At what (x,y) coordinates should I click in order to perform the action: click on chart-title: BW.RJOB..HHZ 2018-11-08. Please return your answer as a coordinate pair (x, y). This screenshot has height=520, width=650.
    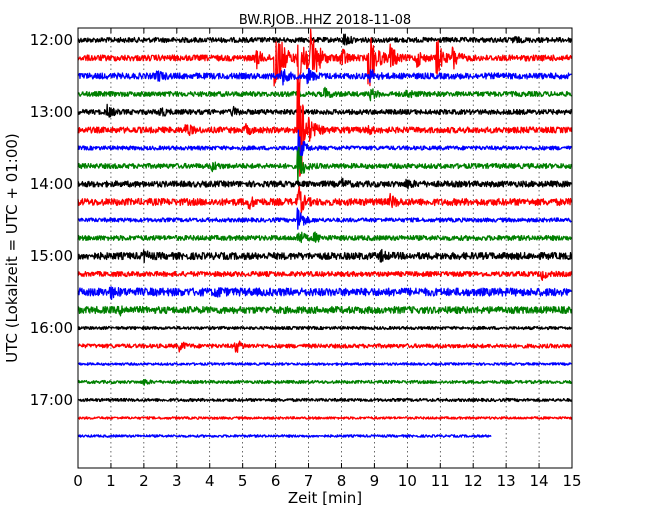
    Looking at the image, I should click on (325, 20).